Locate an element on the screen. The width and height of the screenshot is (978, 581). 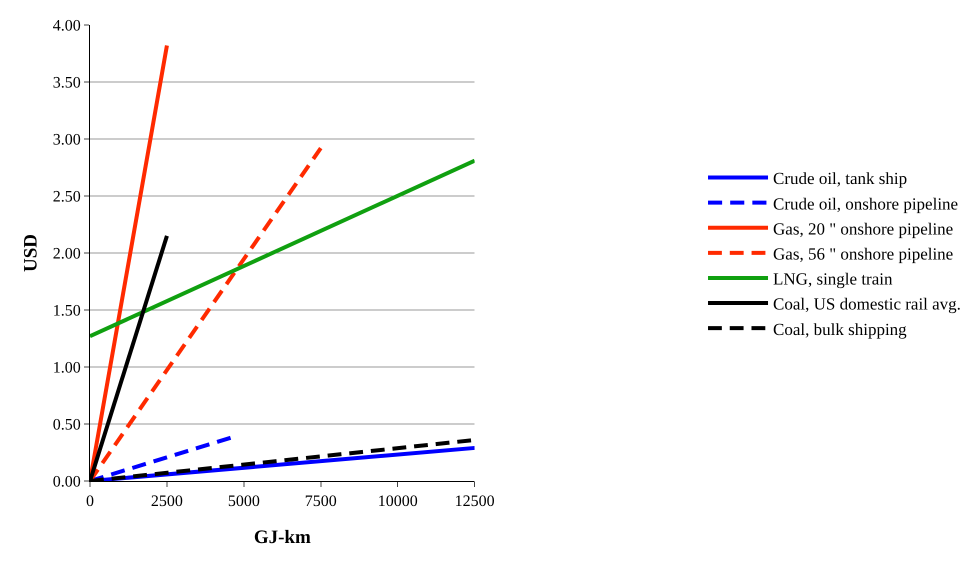
legend-label: Gas, 20 " onshore pipeline is located at coordinates (863, 228).